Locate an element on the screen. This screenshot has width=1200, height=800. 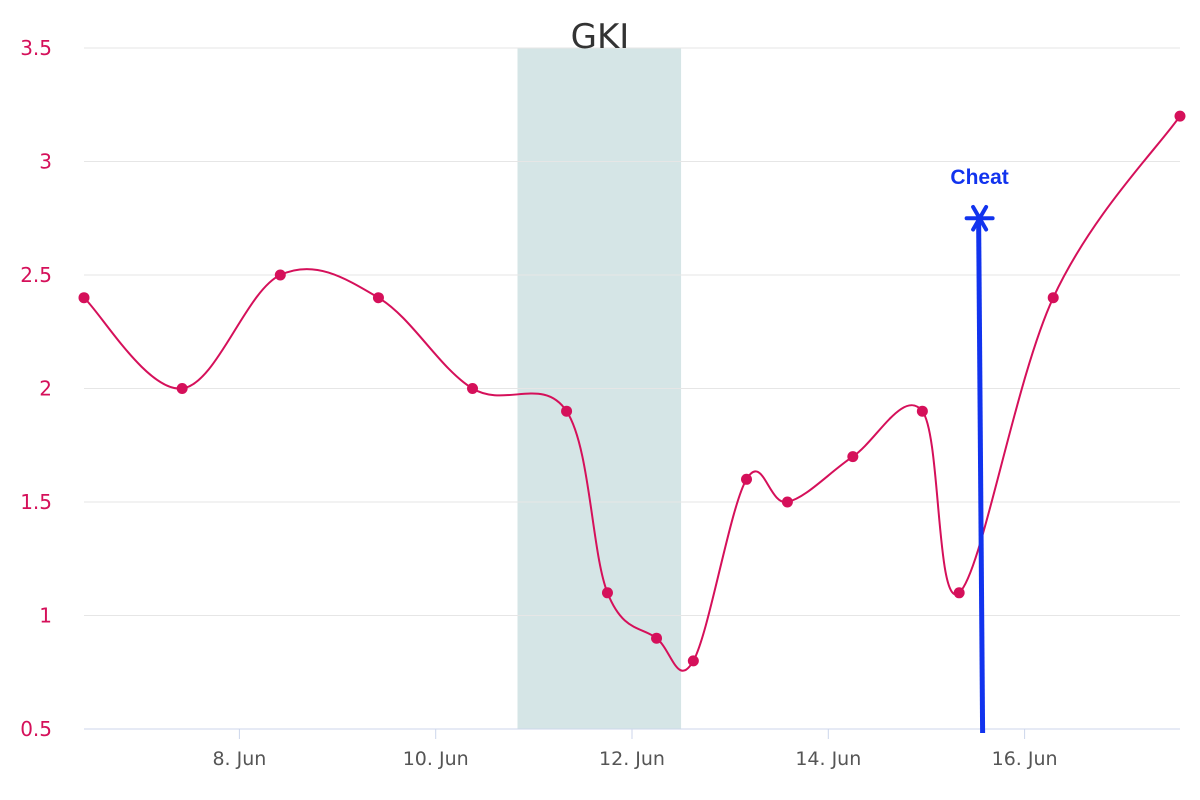
annotation-layer: Cheat is located at coordinates (979, 450).